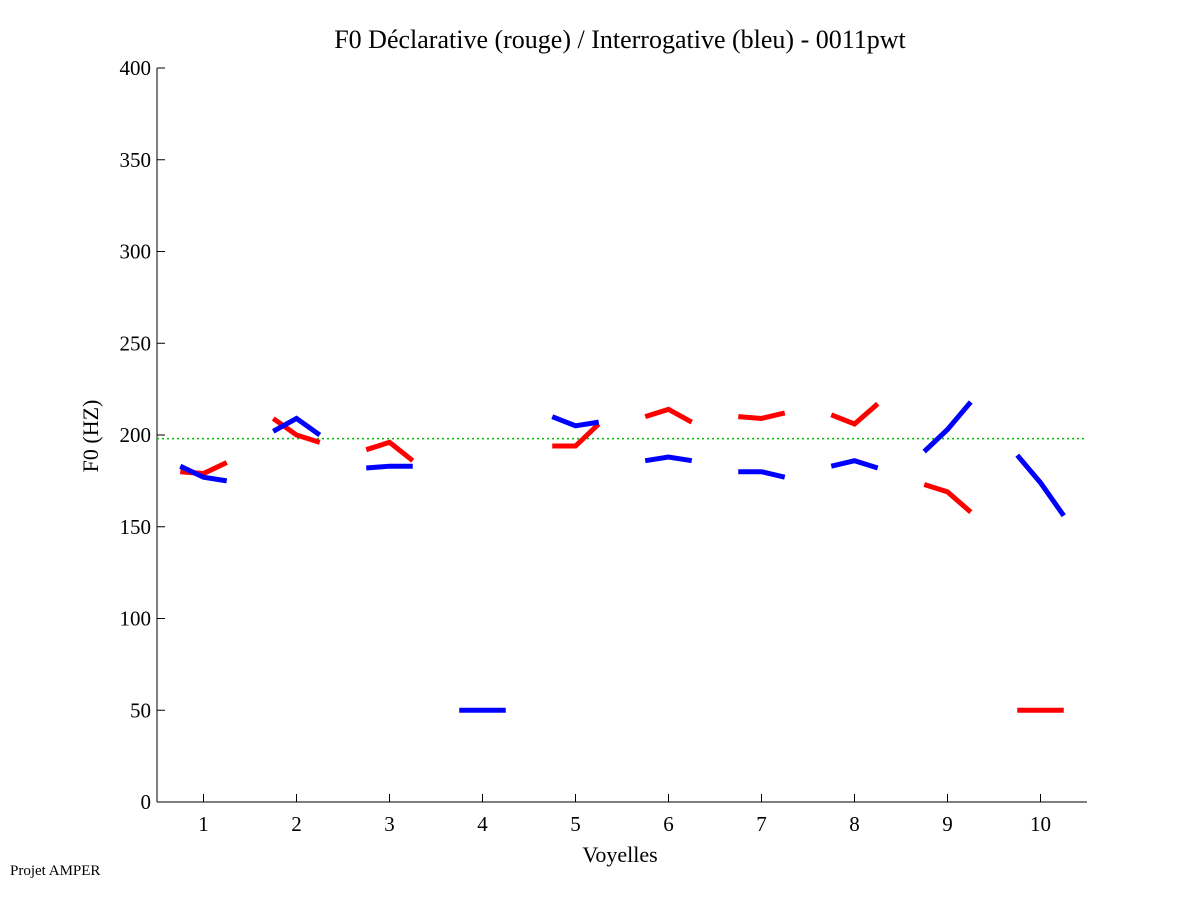 The width and height of the screenshot is (1201, 901). I want to click on y-tick-label: 350, so click(136, 160).